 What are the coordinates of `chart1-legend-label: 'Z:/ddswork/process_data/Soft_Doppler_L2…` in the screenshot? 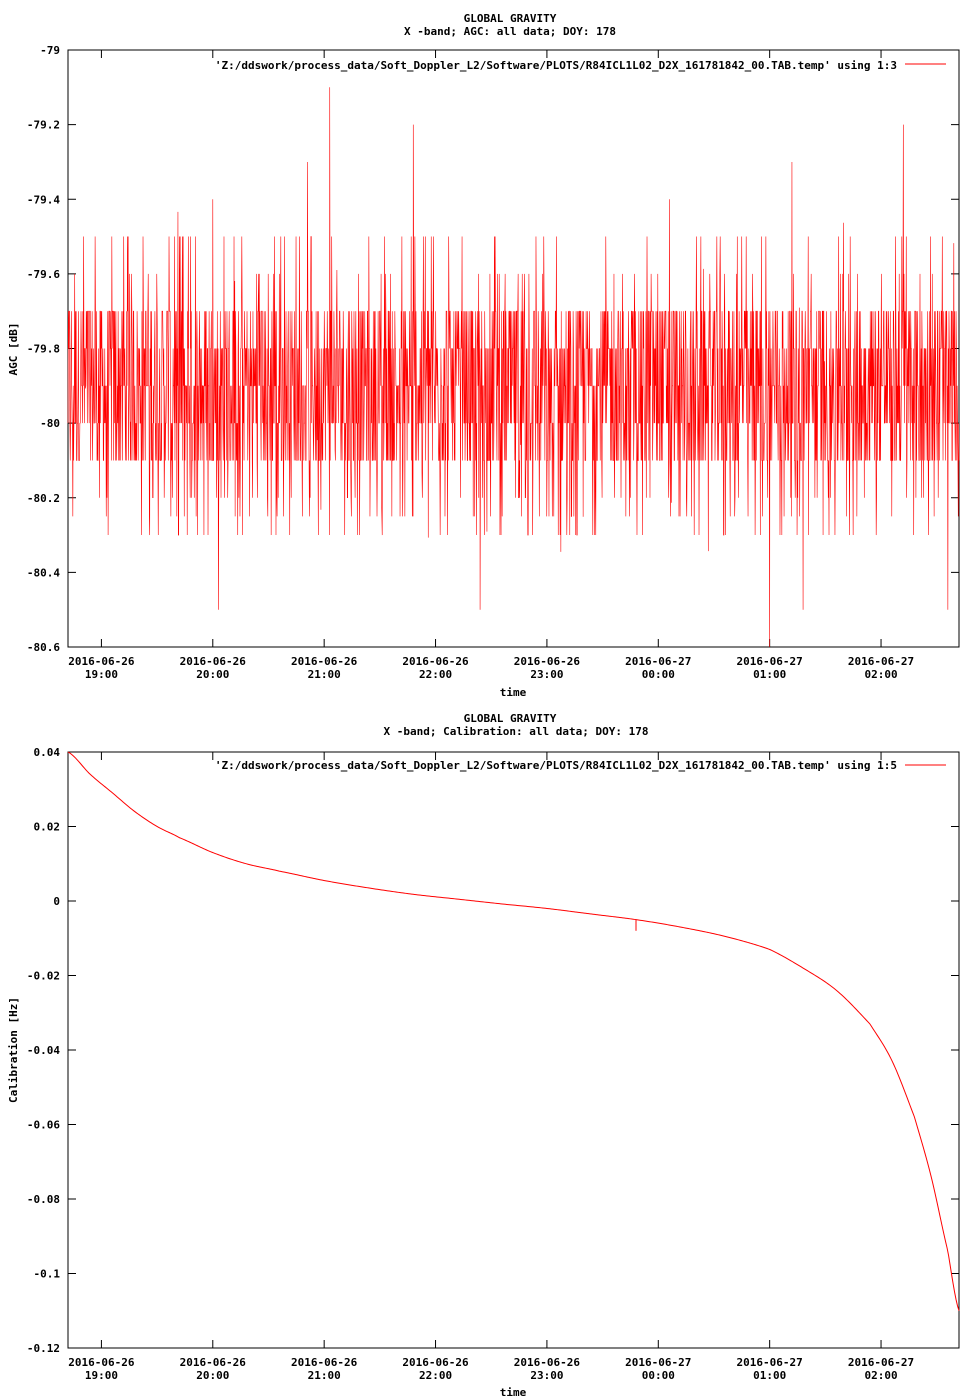 It's located at (556, 65).